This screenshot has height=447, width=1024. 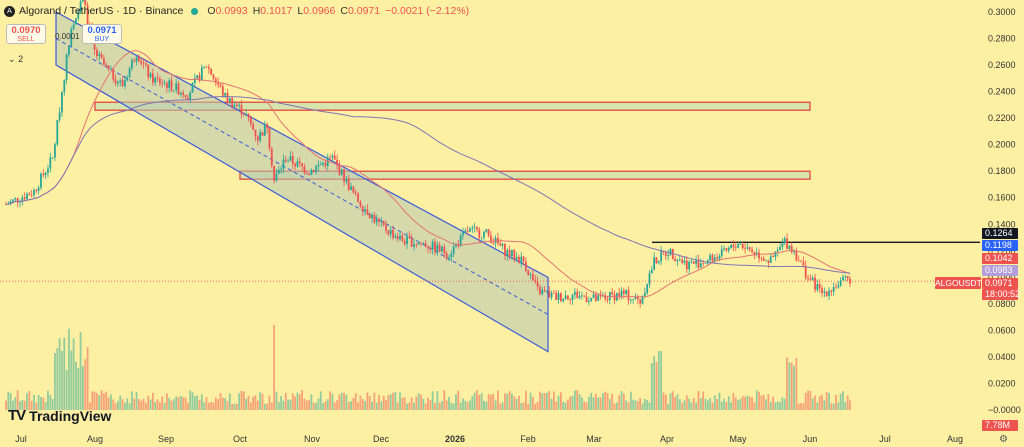 What do you see at coordinates (15, 59) in the screenshot?
I see `indicators-toggle: ⌄ 2` at bounding box center [15, 59].